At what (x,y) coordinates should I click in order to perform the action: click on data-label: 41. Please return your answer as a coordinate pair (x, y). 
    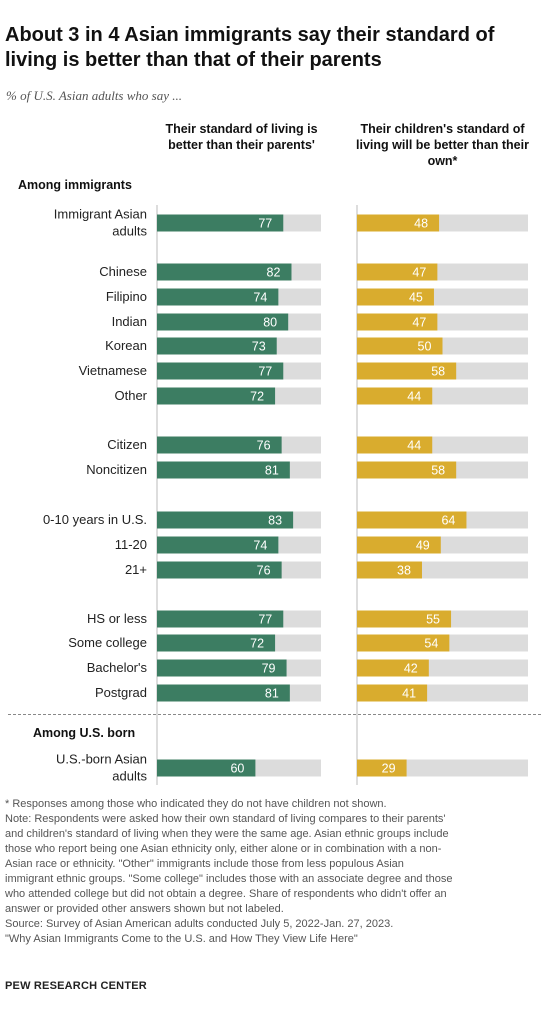
    Looking at the image, I should click on (409, 694).